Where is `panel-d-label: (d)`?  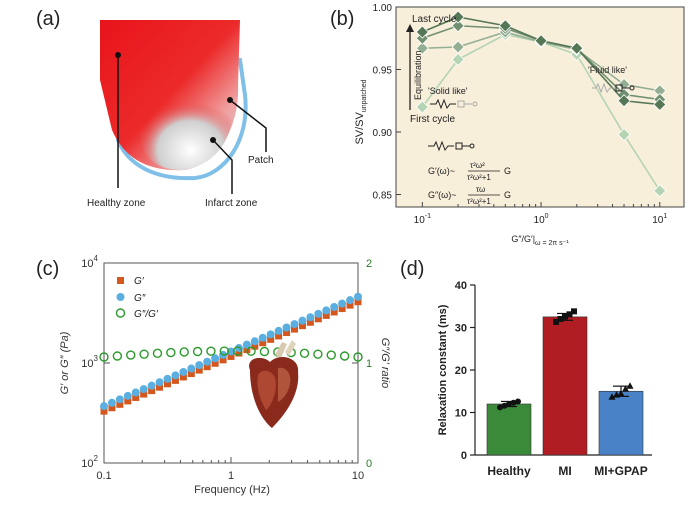 panel-d-label: (d) is located at coordinates (412, 269).